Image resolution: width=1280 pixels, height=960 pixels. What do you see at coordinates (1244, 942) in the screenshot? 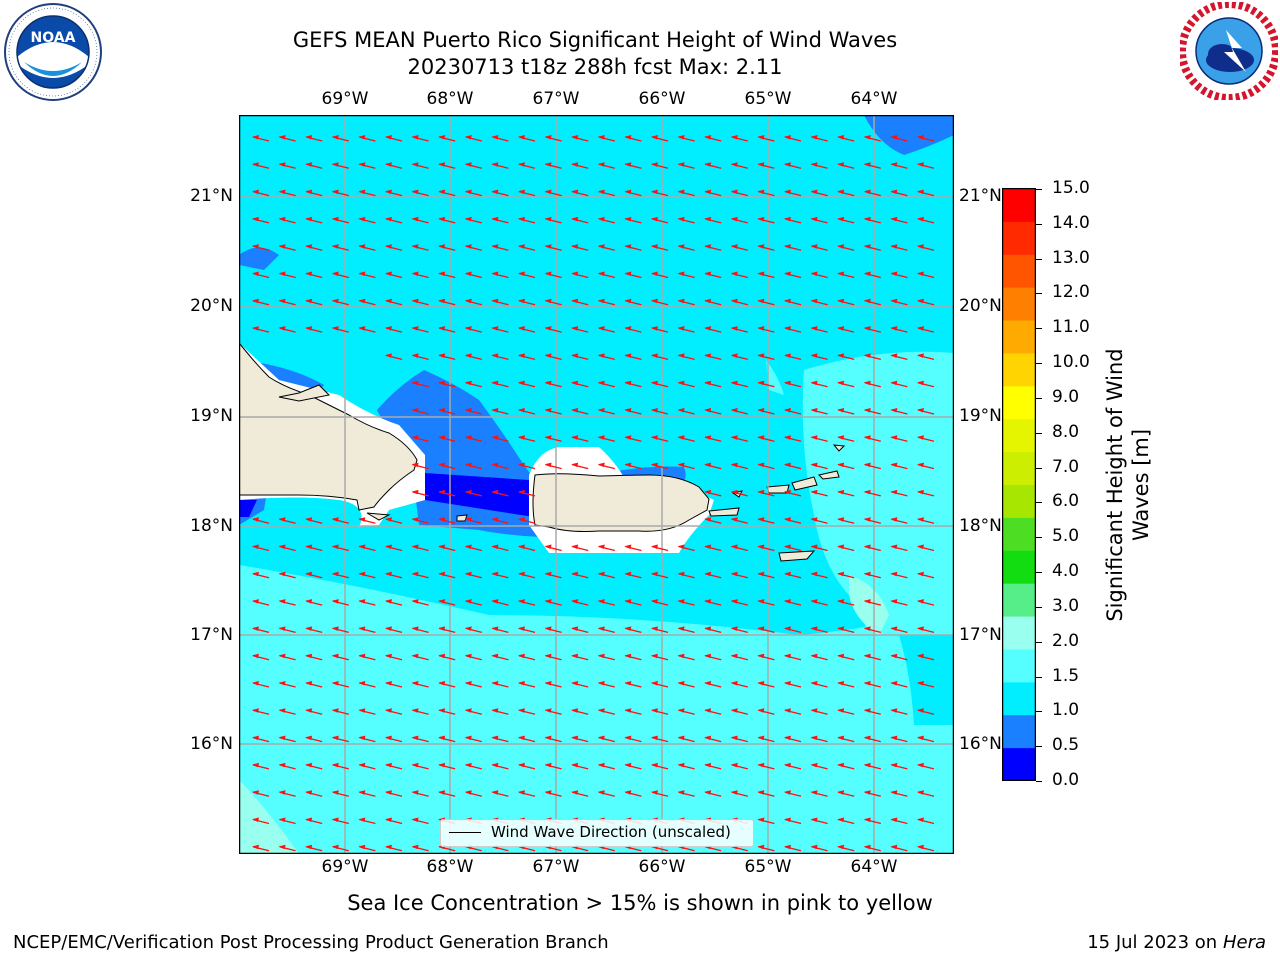
I see `footer-host: Hera` at bounding box center [1244, 942].